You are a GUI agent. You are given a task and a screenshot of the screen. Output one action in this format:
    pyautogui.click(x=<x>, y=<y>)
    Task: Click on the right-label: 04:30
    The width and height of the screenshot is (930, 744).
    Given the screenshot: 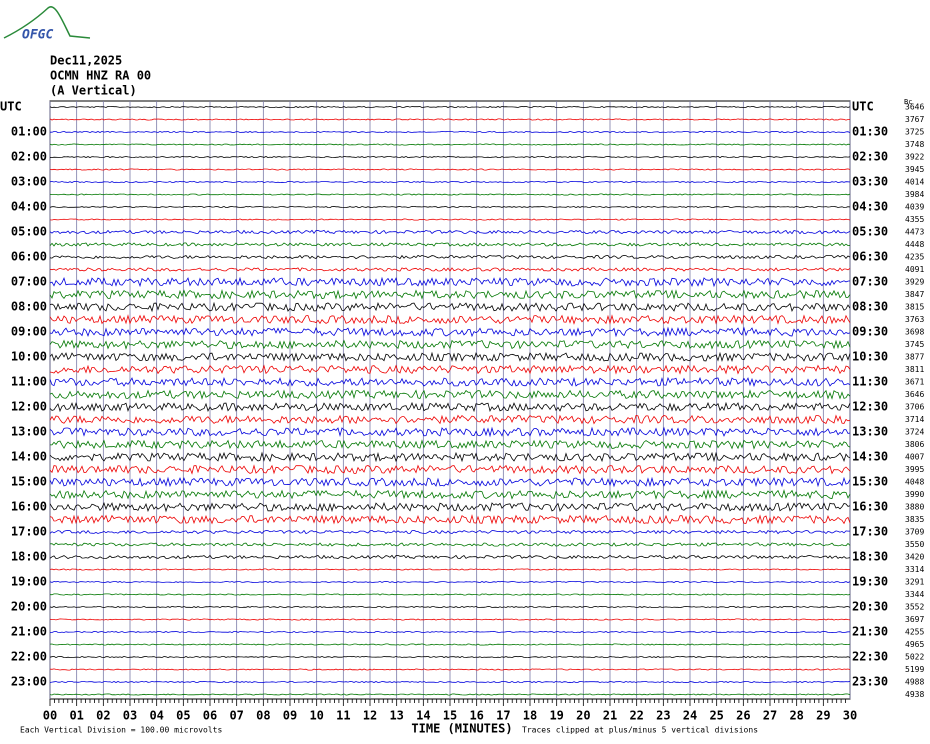 What is the action you would take?
    pyautogui.click(x=870, y=207)
    